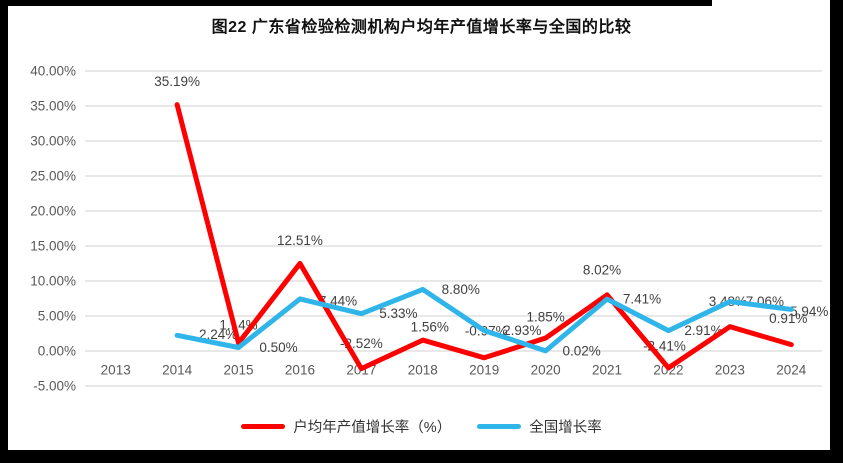 Image resolution: width=843 pixels, height=463 pixels. Describe the element at coordinates (53, 176) in the screenshot. I see `y-tick-label: 25.00%` at that location.